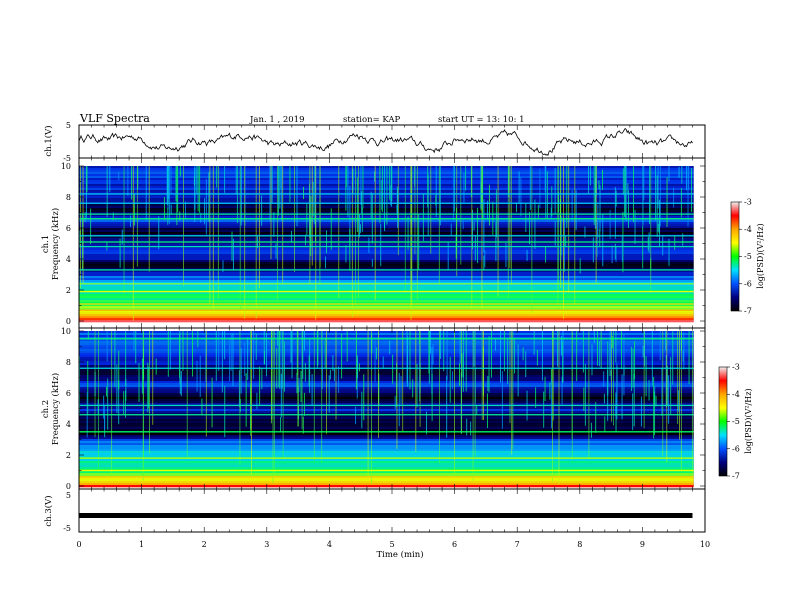 This screenshot has width=792, height=612. What do you see at coordinates (736, 421) in the screenshot?
I see `colorbar-tick-label: -5` at bounding box center [736, 421].